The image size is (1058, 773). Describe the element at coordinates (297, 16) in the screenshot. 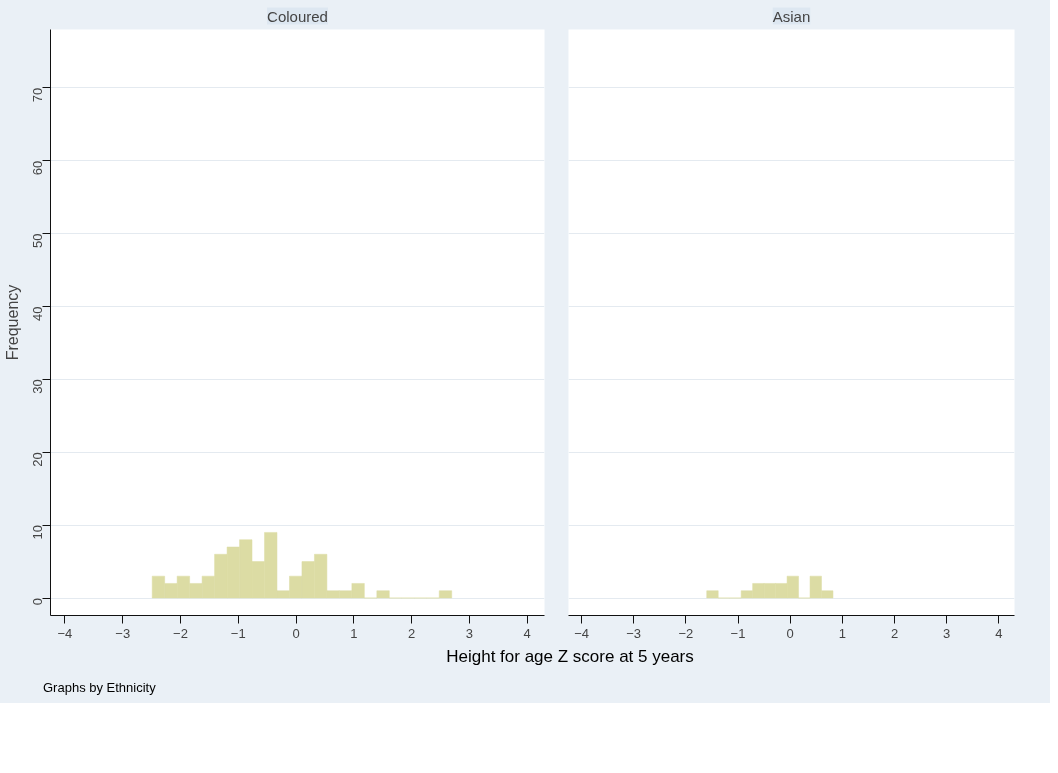

I see `chart-title: Coloured` at that location.